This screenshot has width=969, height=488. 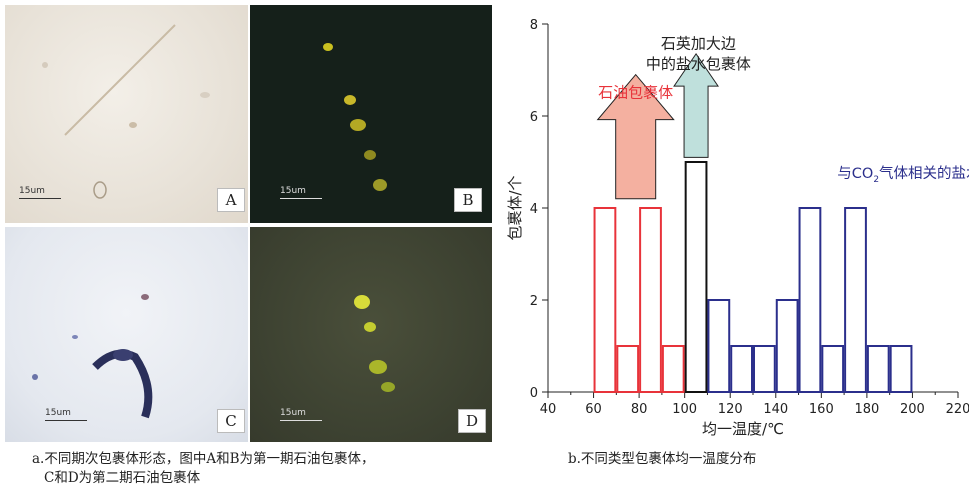 What do you see at coordinates (903, 175) in the screenshot?
I see `annotation-co2-brine: 与CO2气体相关的盐水包裹体` at bounding box center [903, 175].